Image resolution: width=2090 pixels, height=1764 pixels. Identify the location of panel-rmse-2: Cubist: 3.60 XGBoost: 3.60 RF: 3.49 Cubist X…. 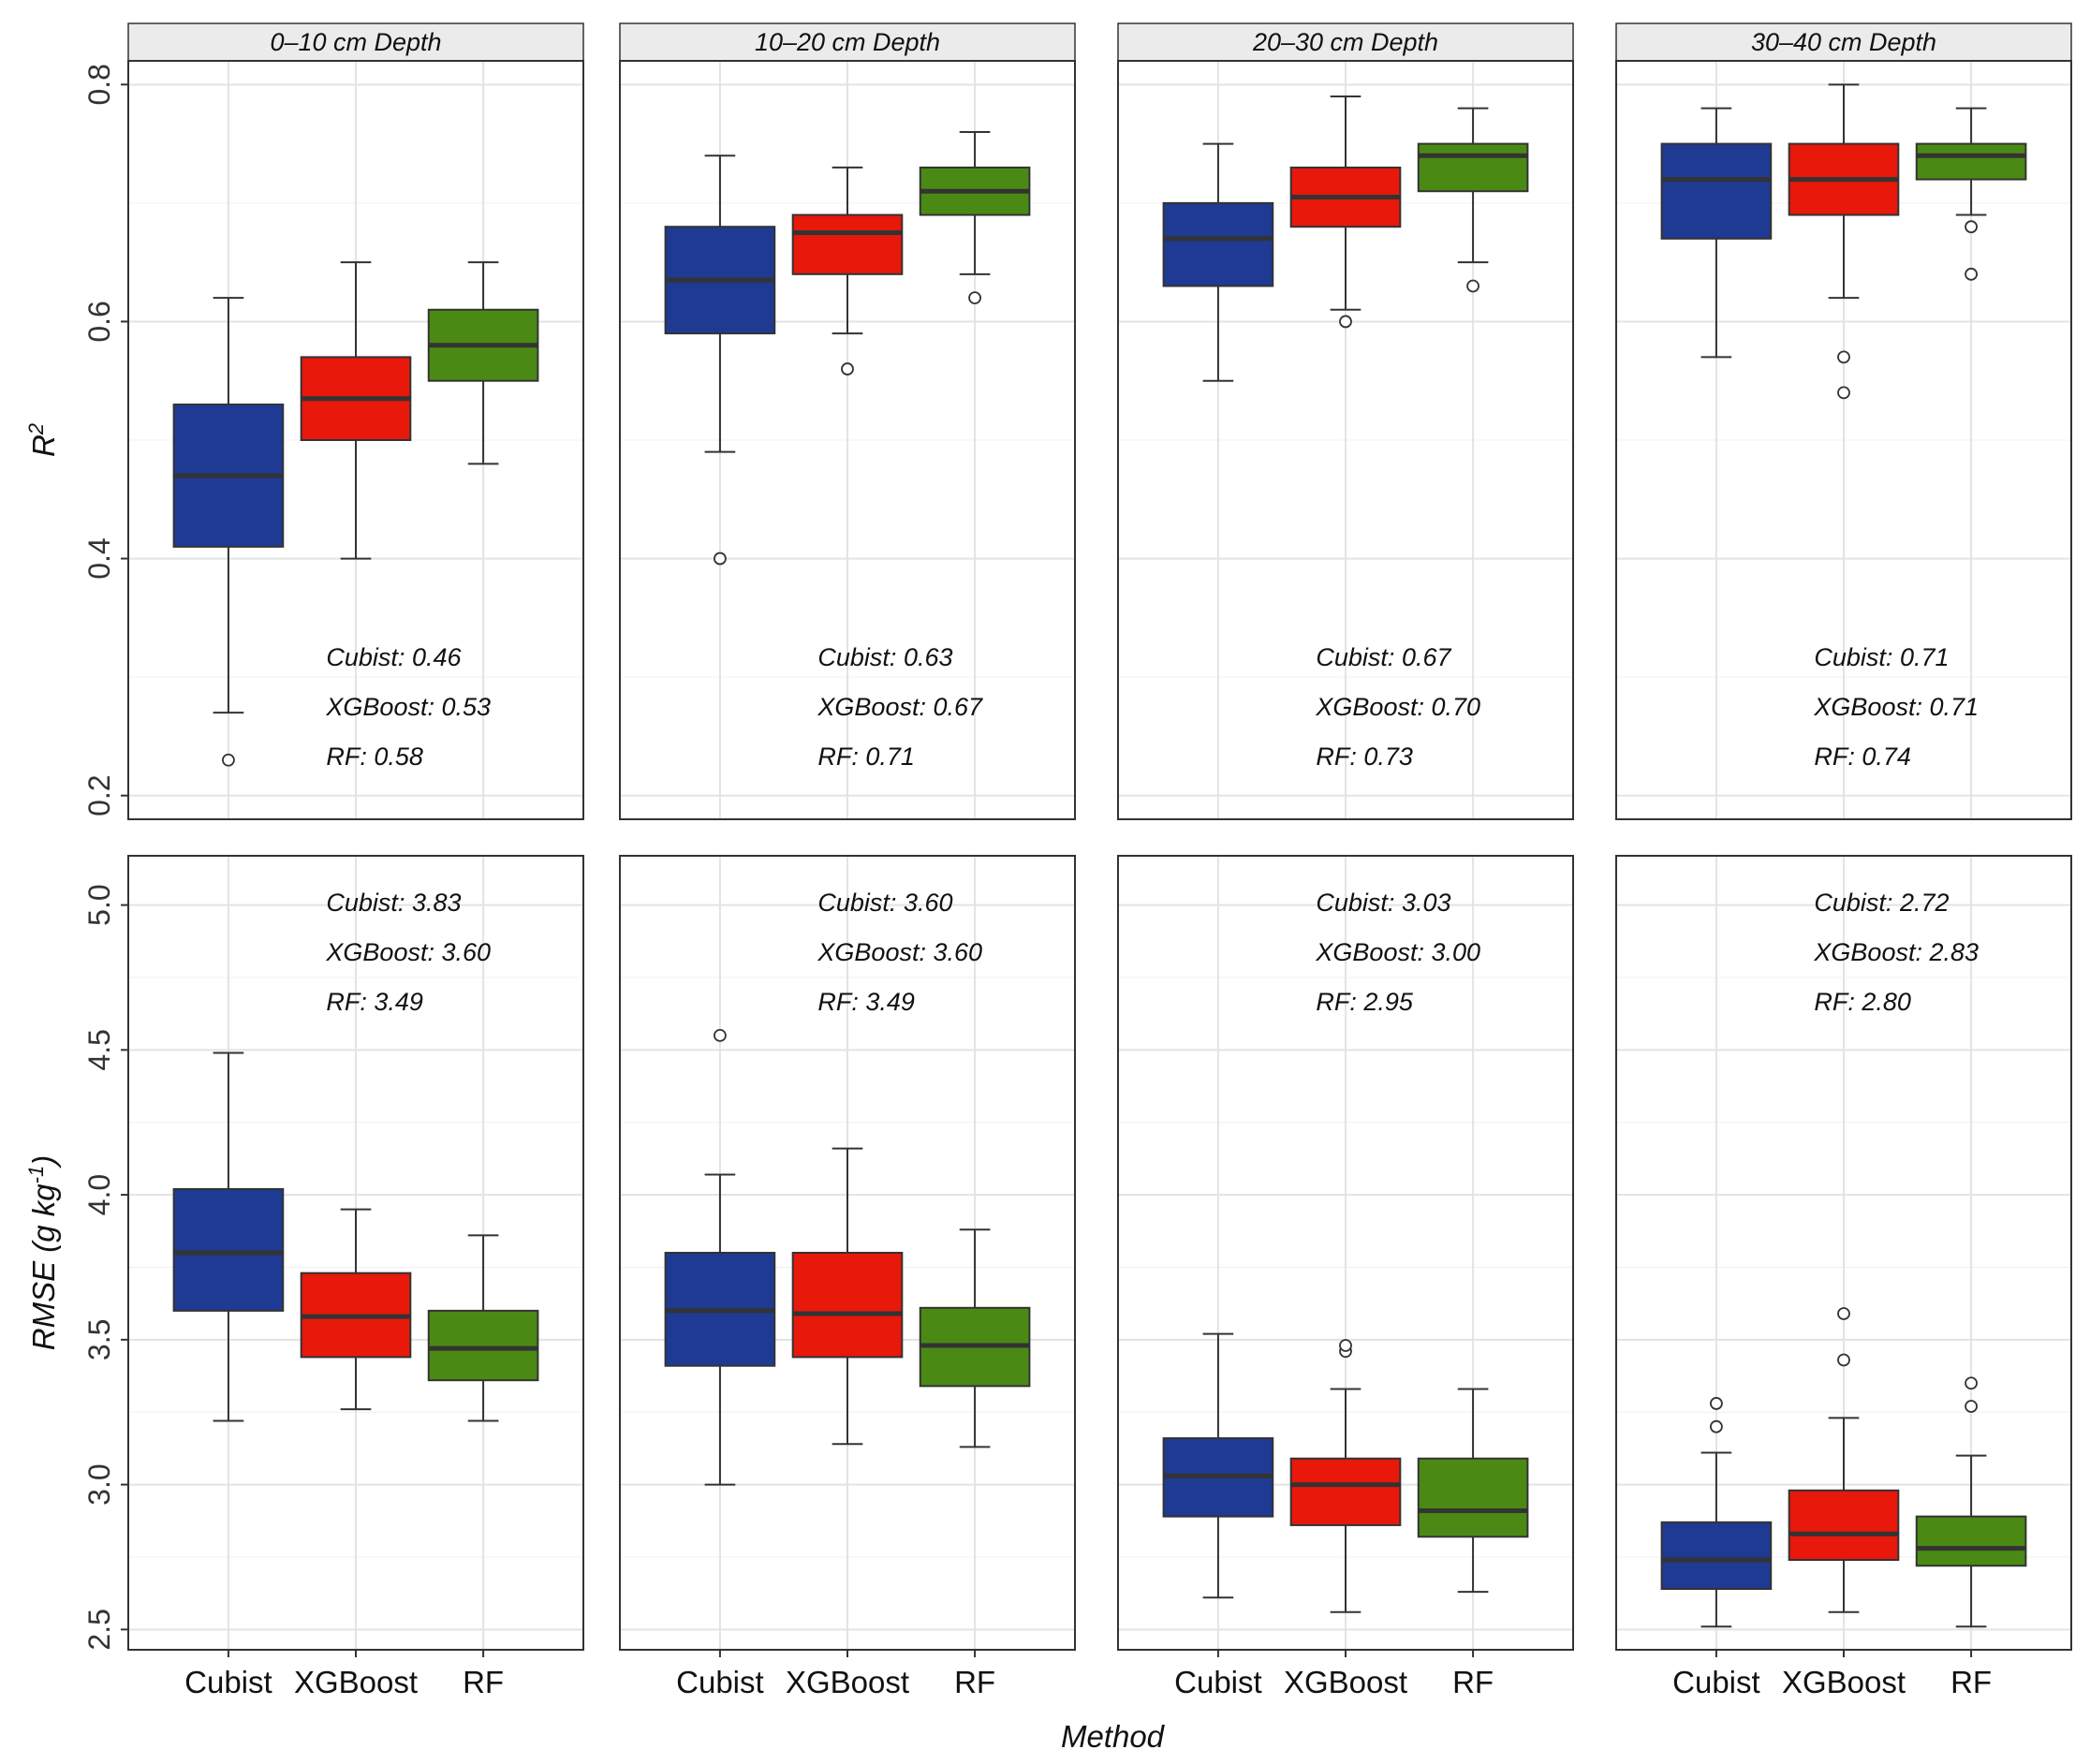
(848, 1277).